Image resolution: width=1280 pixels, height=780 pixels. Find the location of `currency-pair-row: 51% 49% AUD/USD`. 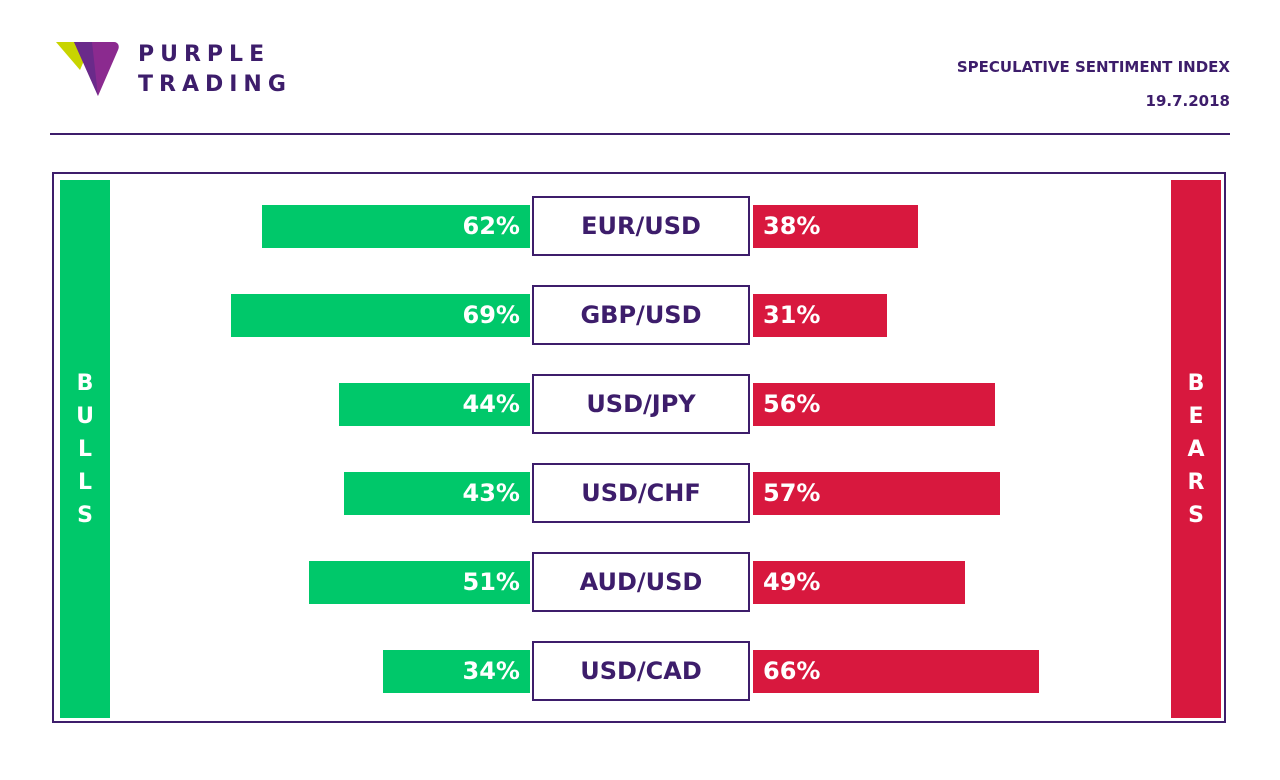

currency-pair-row: 51% 49% AUD/USD is located at coordinates (640, 582).